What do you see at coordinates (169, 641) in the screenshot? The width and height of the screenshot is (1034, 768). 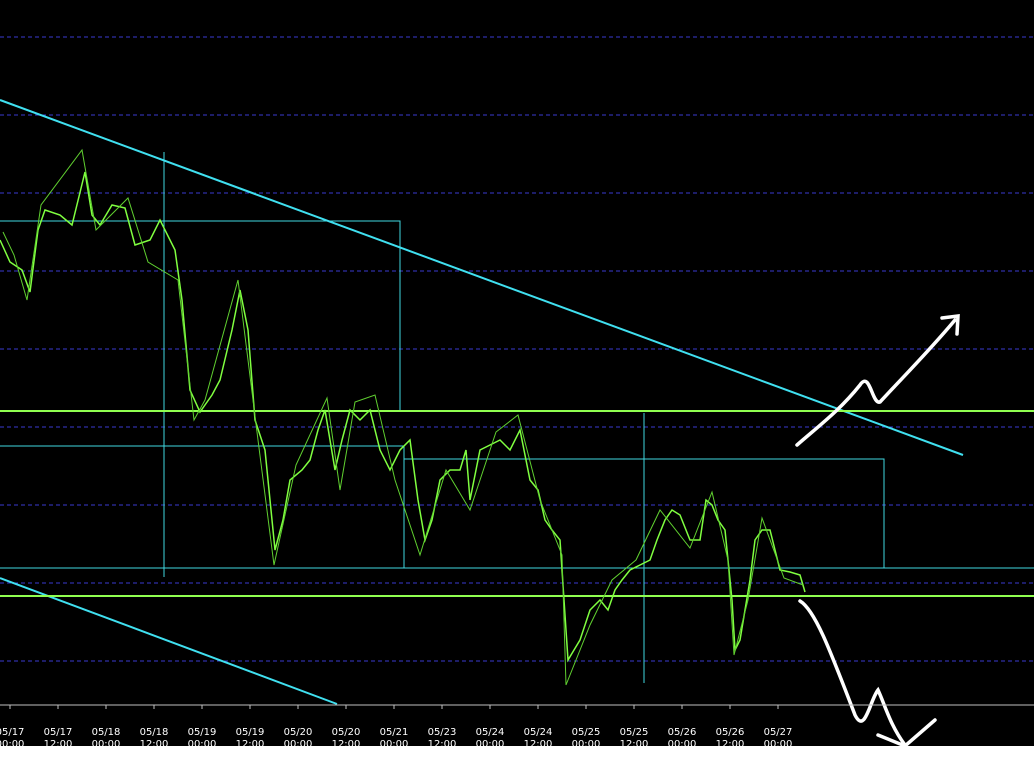 I see `trend-line` at bounding box center [169, 641].